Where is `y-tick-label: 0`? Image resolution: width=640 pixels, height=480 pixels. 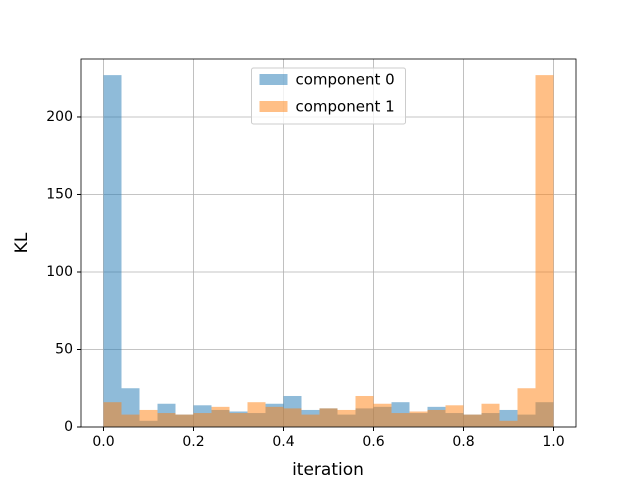
y-tick-label: 0 is located at coordinates (68, 427).